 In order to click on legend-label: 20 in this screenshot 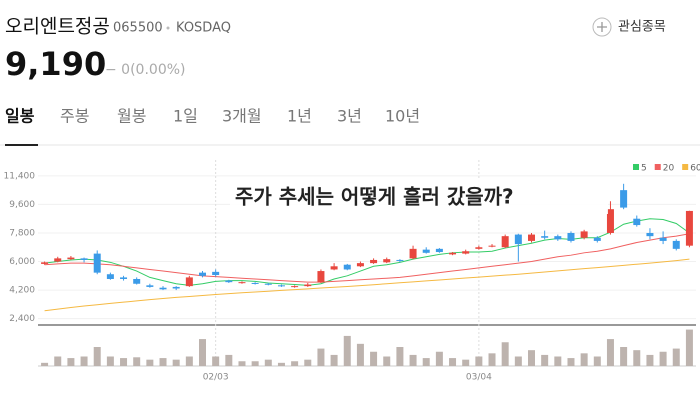, I will do `click(669, 169)`.